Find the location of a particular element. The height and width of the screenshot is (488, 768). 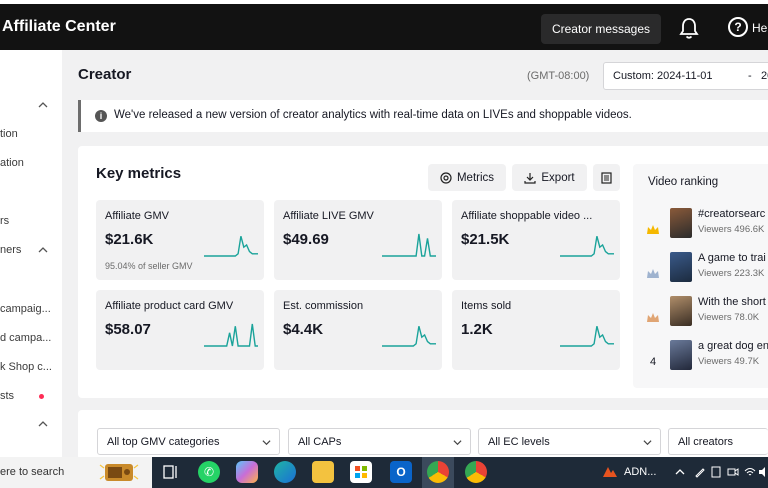

adn-app-icon is located at coordinates (610, 472).